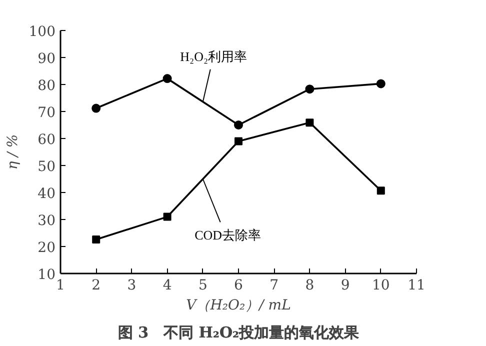 The image size is (486, 346). What do you see at coordinates (47, 248) in the screenshot?
I see `y-tick-label: 20` at bounding box center [47, 248].